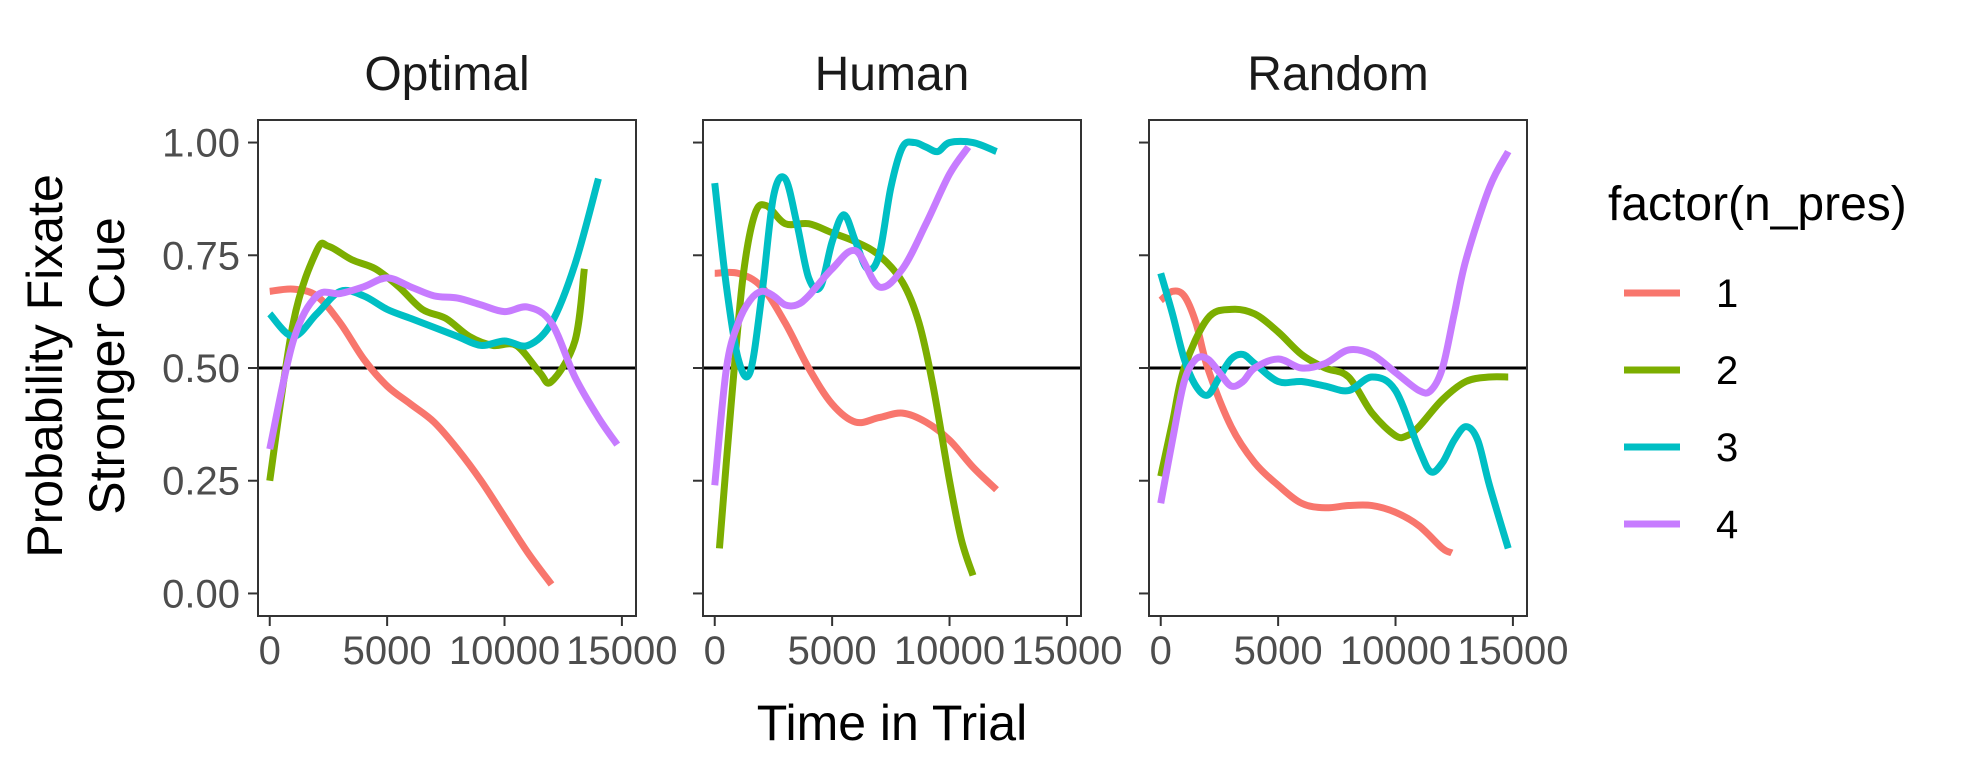 The image size is (1984, 768). What do you see at coordinates (1681, 371) in the screenshot?
I see `legend-entry-2: 2` at bounding box center [1681, 371].